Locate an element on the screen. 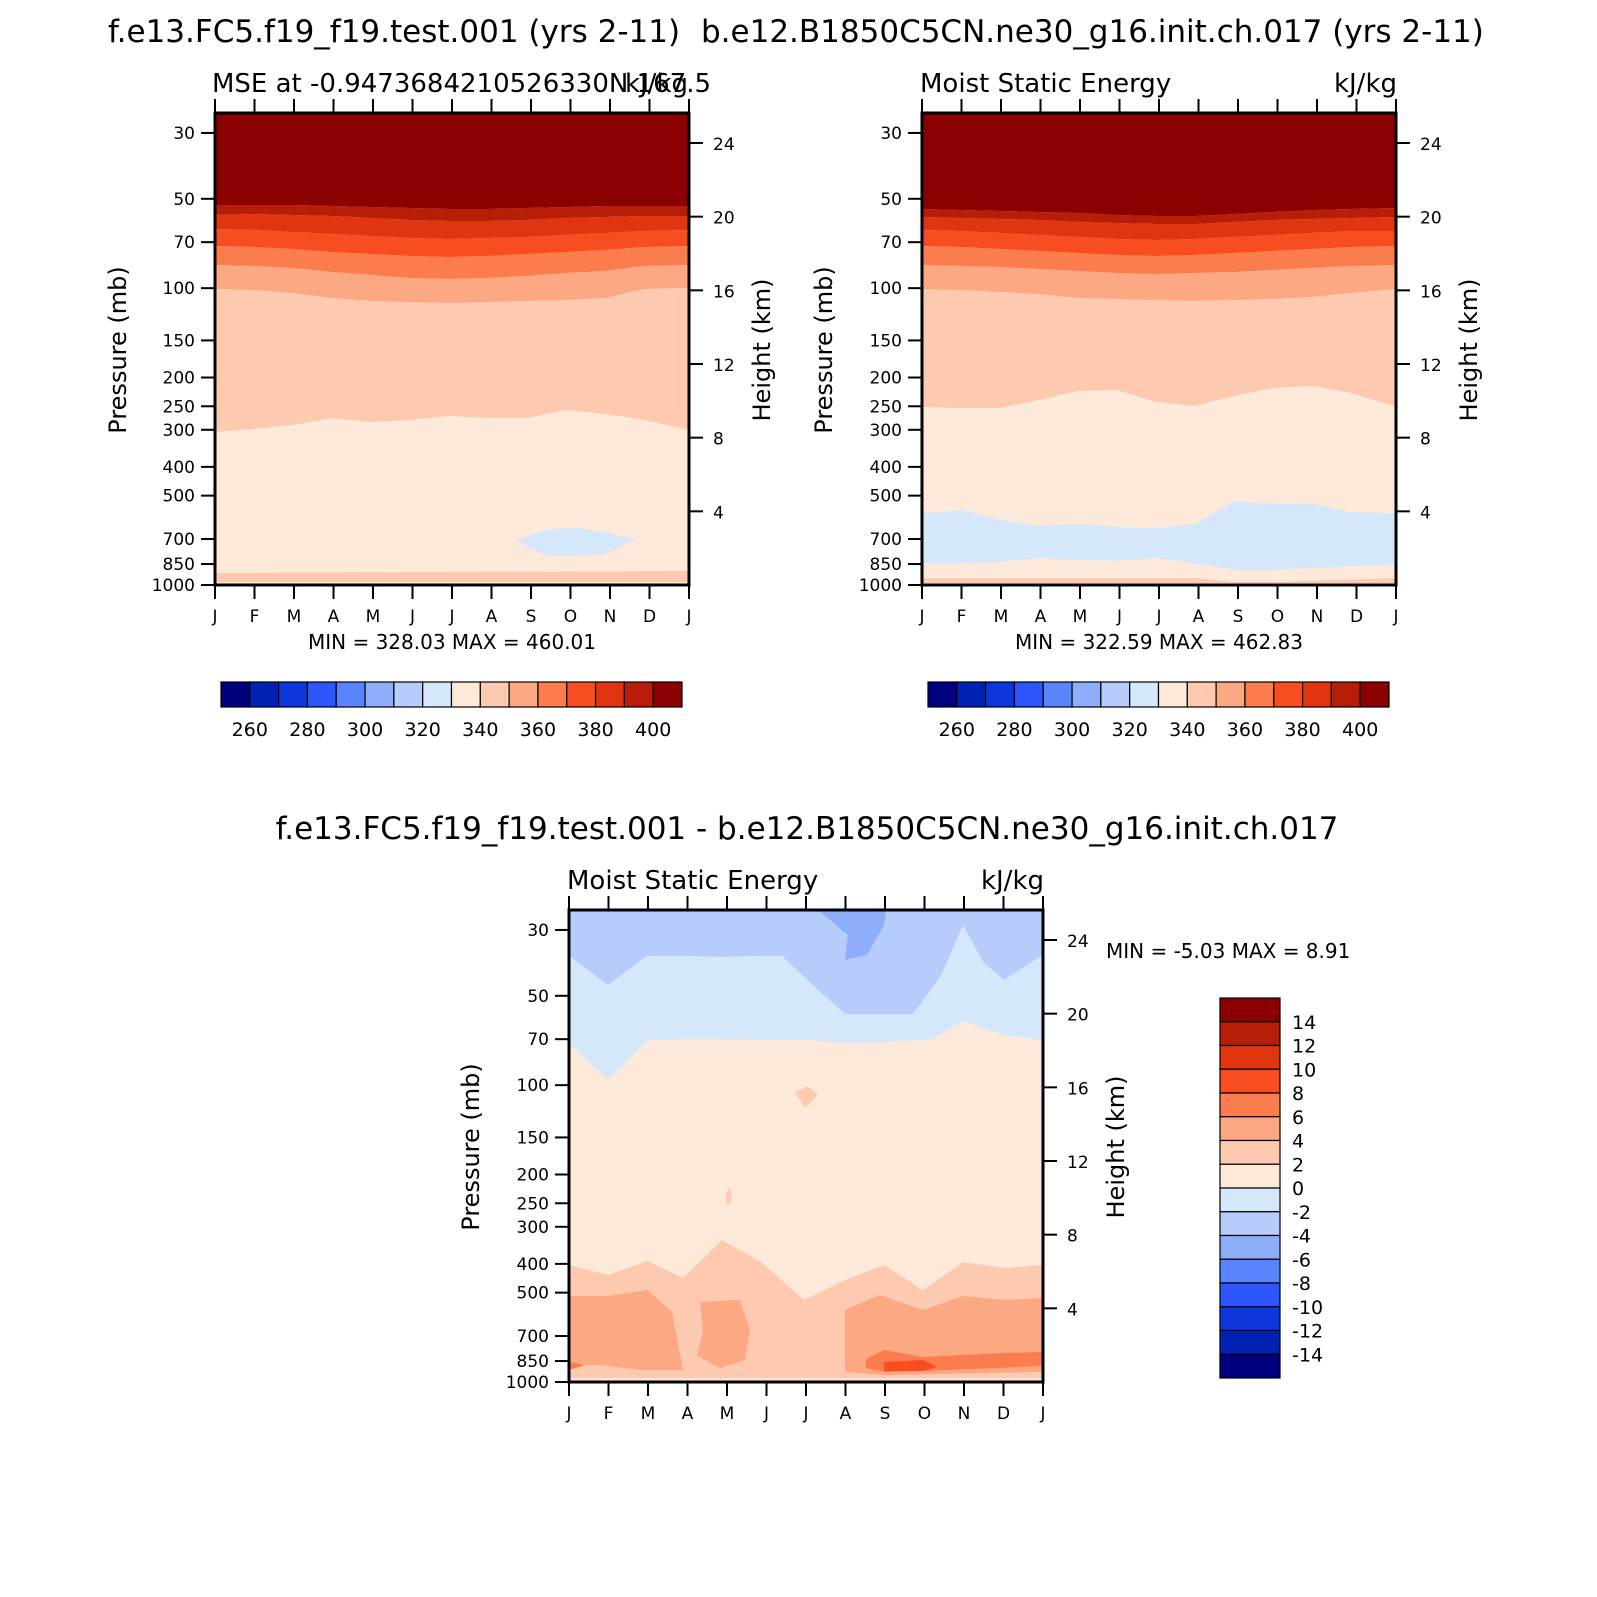 The height and width of the screenshot is (1597, 1597). panel-2-band-400-plus is located at coordinates (1159, 164).